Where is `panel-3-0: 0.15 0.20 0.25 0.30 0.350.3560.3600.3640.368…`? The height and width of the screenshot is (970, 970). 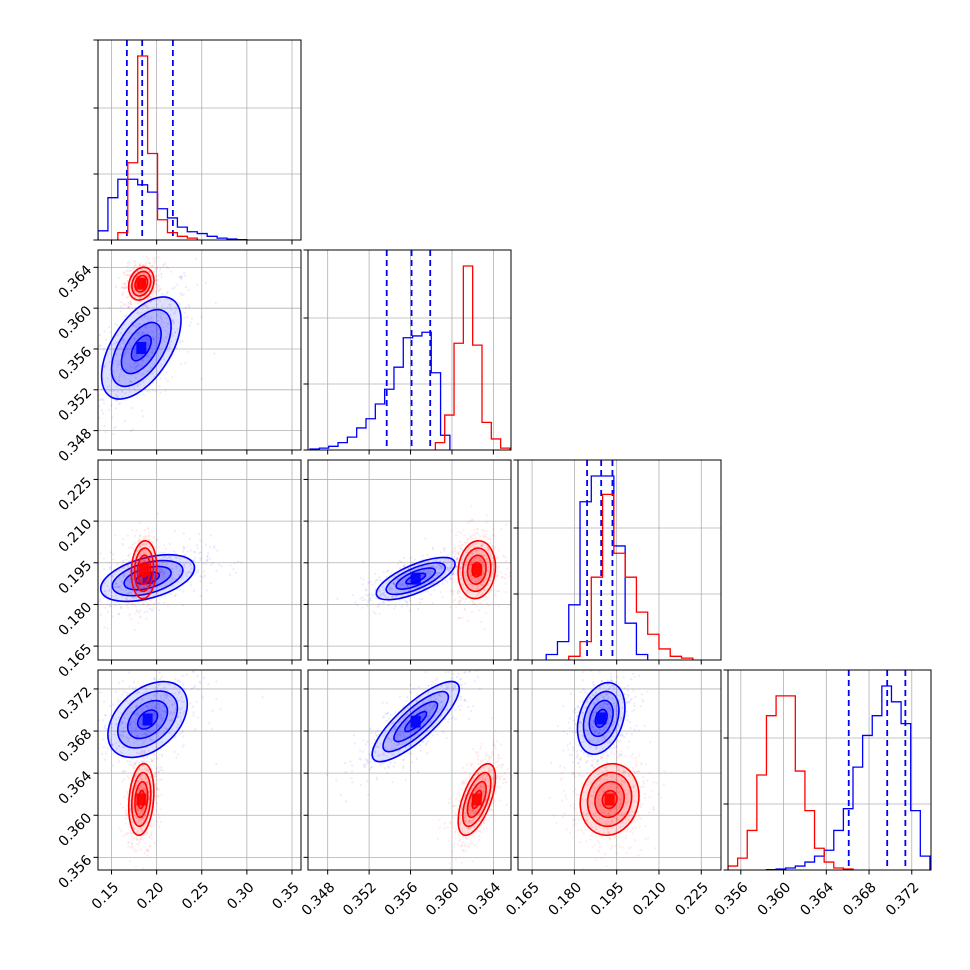 panel-3-0: 0.15 0.20 0.25 0.30 0.350.3560.3600.3640.368… is located at coordinates (179, 791).